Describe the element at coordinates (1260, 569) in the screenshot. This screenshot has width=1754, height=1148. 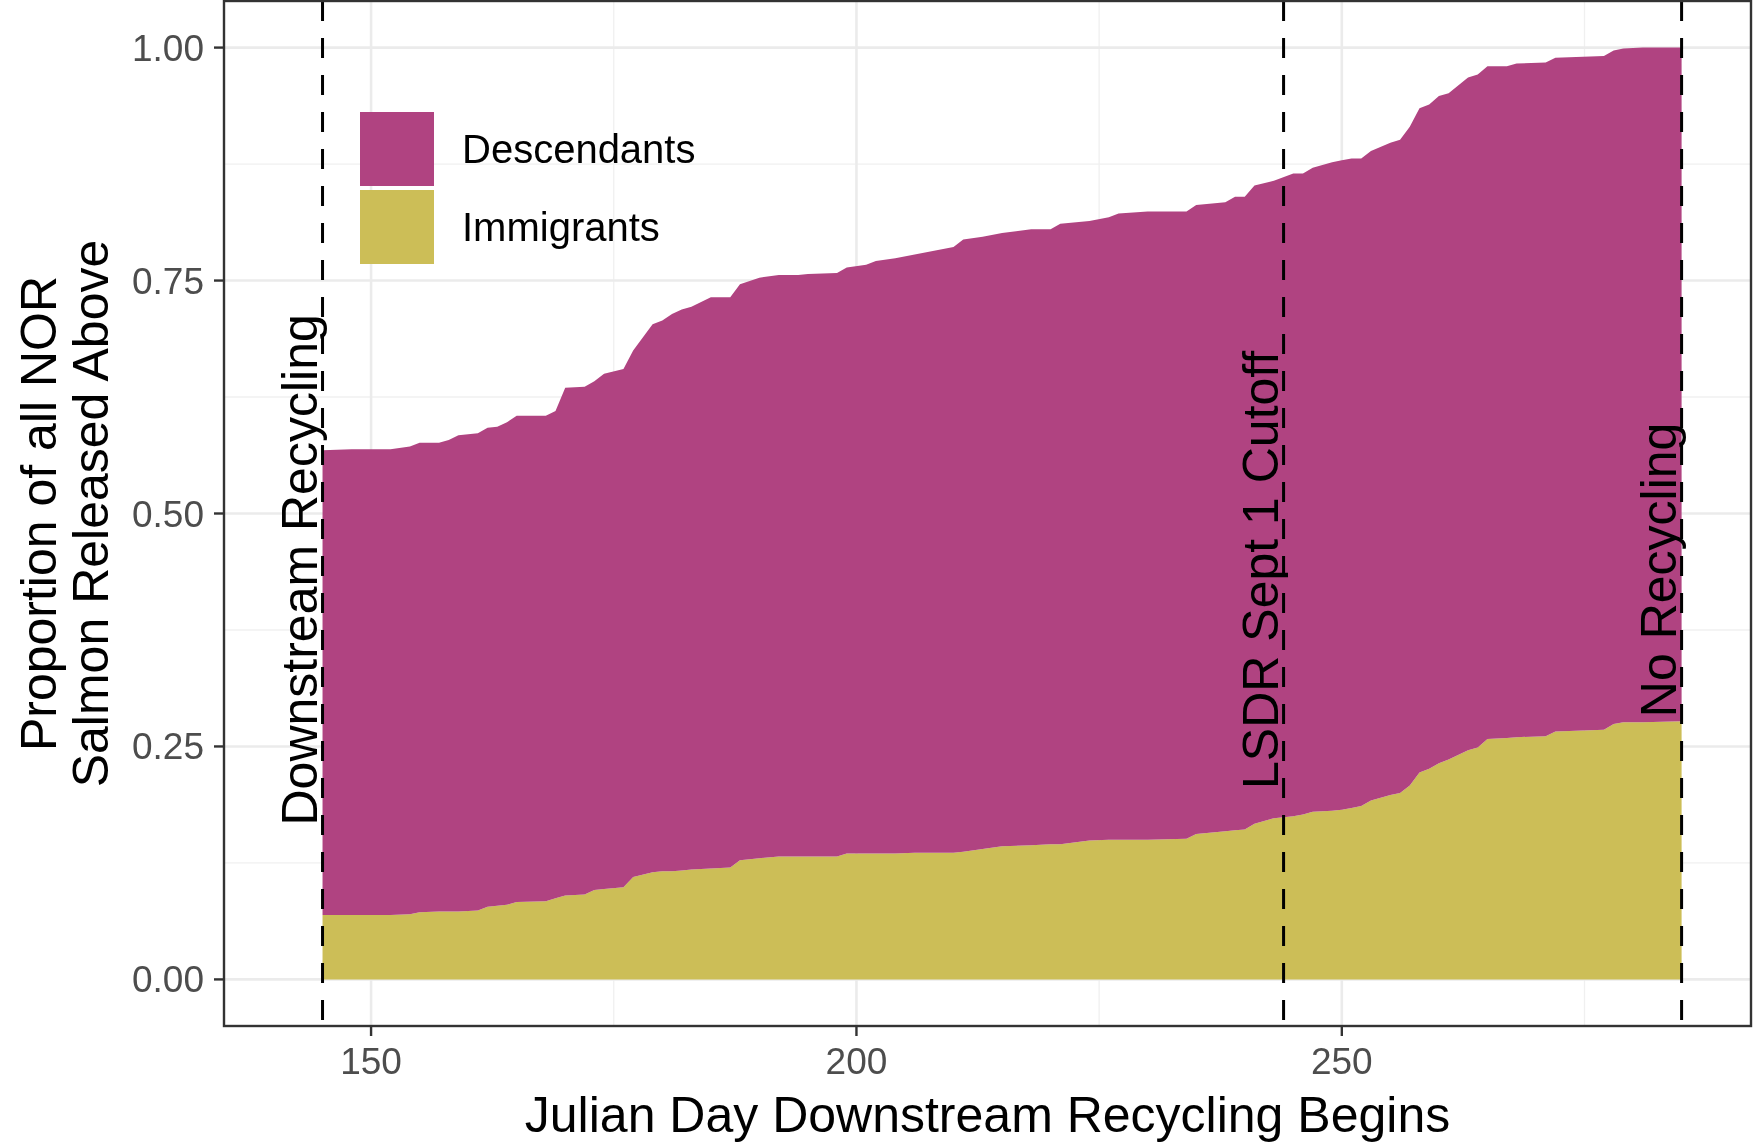
I see `ref-line-label: LSDR Sept 1 Cutoff` at that location.